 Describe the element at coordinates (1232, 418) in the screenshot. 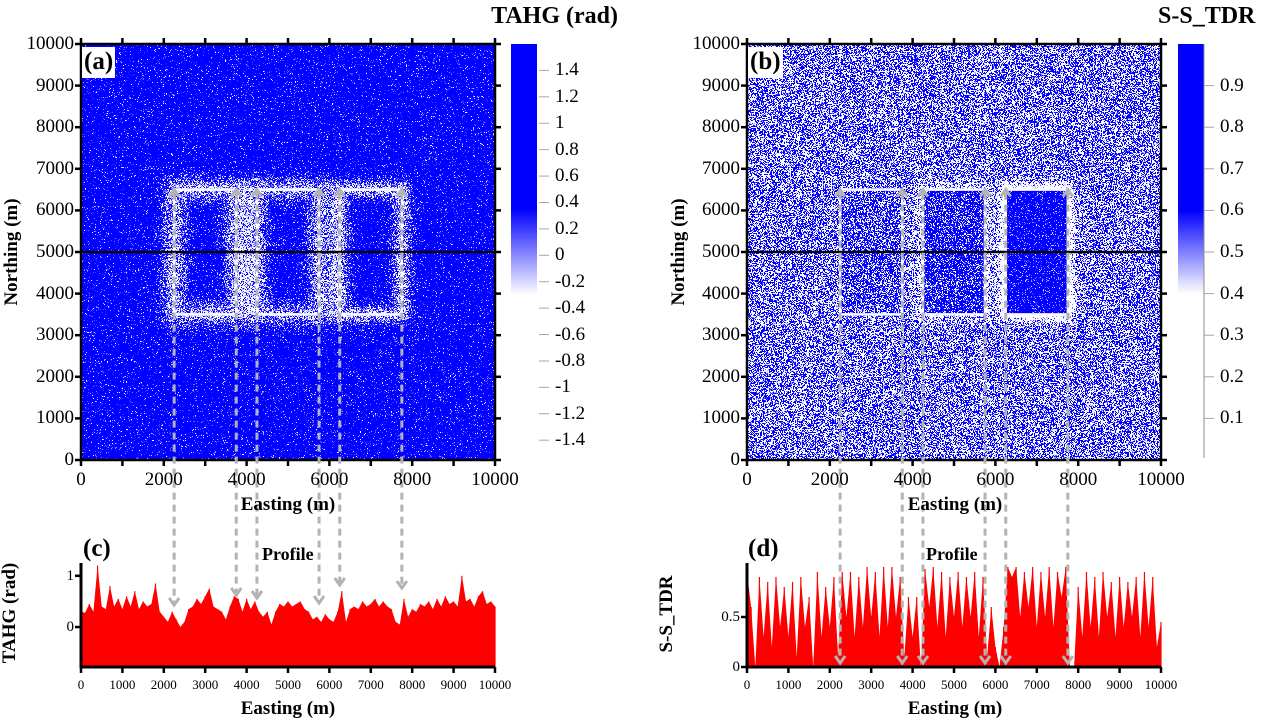

I see `colorbar-tick-label: 0.1` at that location.